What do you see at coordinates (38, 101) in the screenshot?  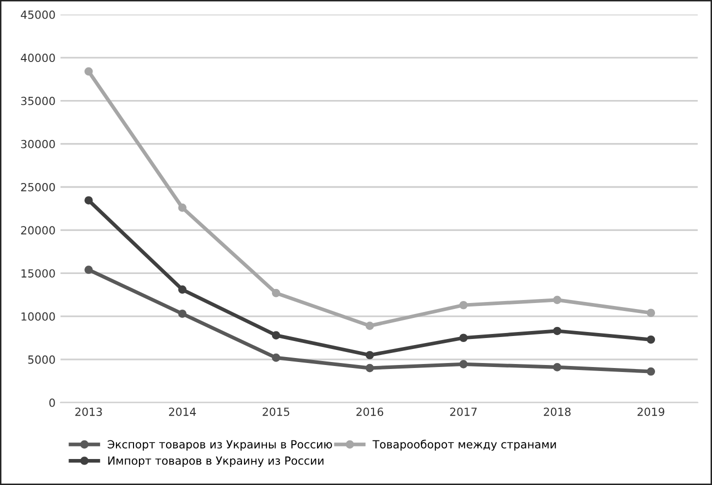 I see `y-tick-label: 35000` at bounding box center [38, 101].